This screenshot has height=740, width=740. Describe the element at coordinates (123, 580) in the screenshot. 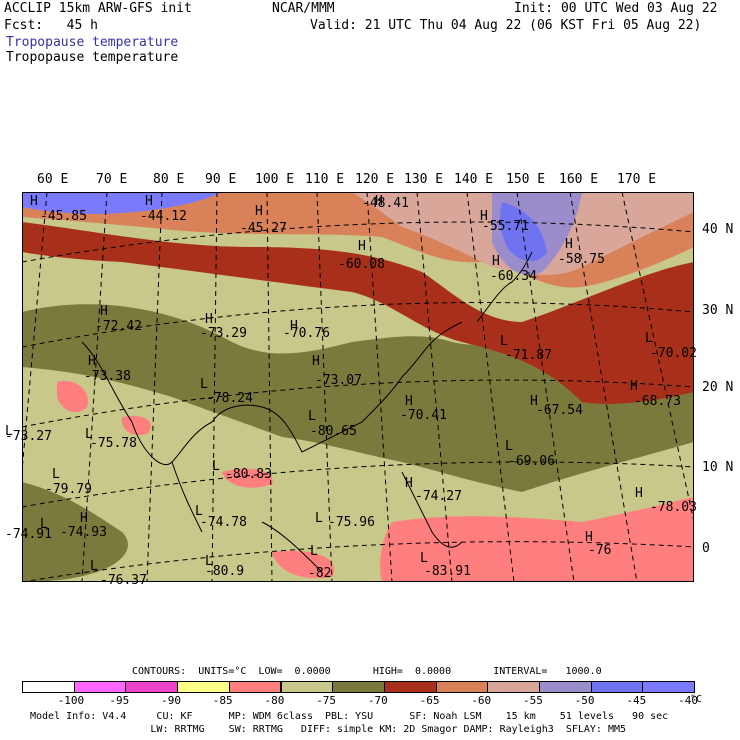

I see `temperature-value: -76.37` at that location.